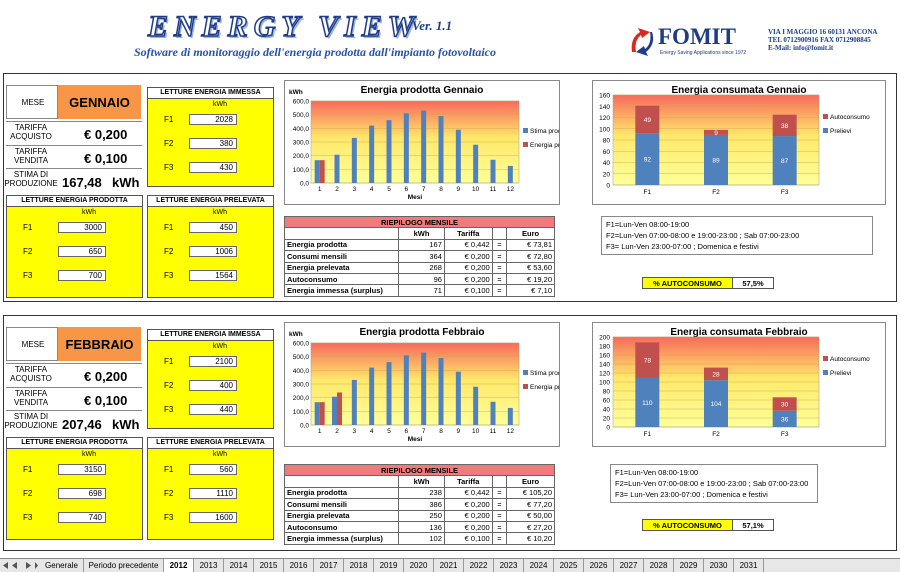  I want to click on row-euro: € 105,20, so click(530, 493).